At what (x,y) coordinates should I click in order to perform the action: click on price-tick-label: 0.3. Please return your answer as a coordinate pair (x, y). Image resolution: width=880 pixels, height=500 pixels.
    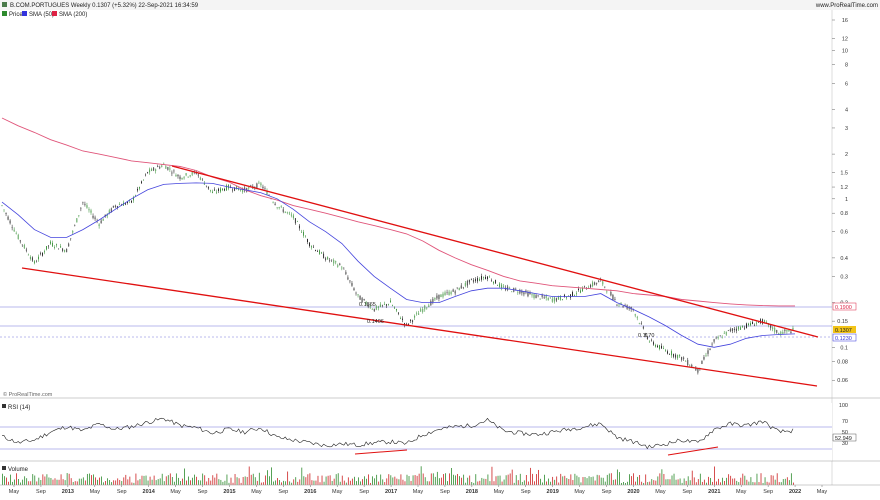
    Looking at the image, I should click on (844, 277).